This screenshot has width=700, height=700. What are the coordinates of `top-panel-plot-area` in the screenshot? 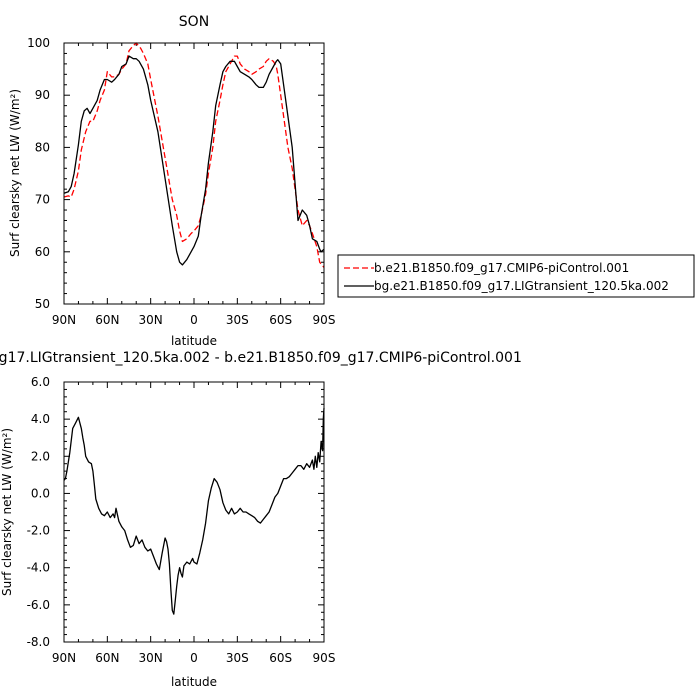 It's located at (194, 155).